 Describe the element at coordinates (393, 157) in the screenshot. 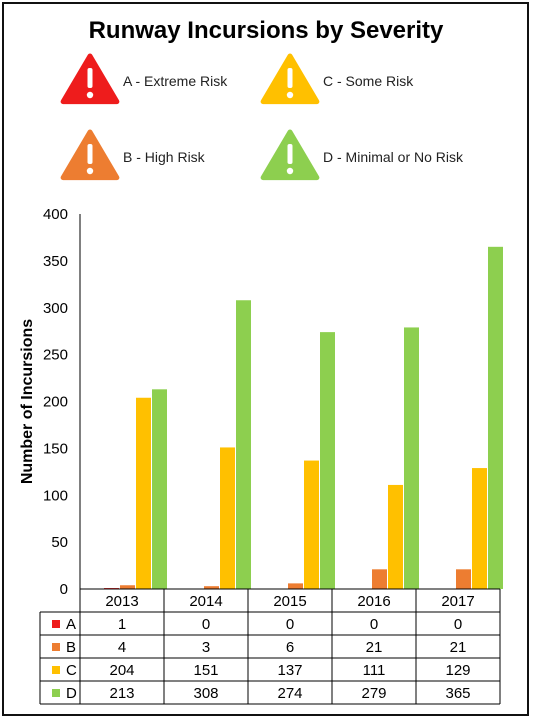

I see `legend-label-D: D - Minimal or No Risk` at that location.